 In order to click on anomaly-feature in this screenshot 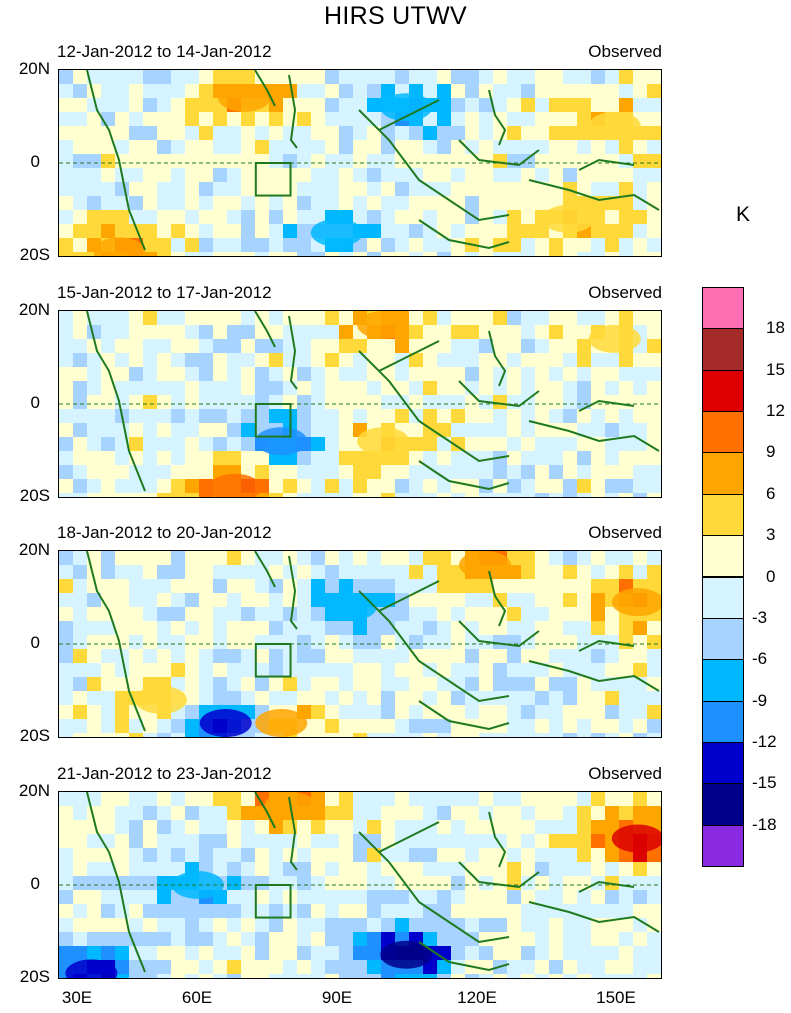, I will do `click(197, 885)`.